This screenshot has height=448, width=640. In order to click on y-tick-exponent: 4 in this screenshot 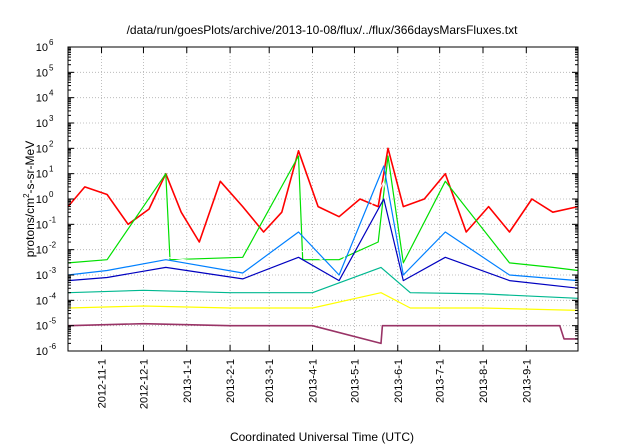, I will do `click(51, 93)`.